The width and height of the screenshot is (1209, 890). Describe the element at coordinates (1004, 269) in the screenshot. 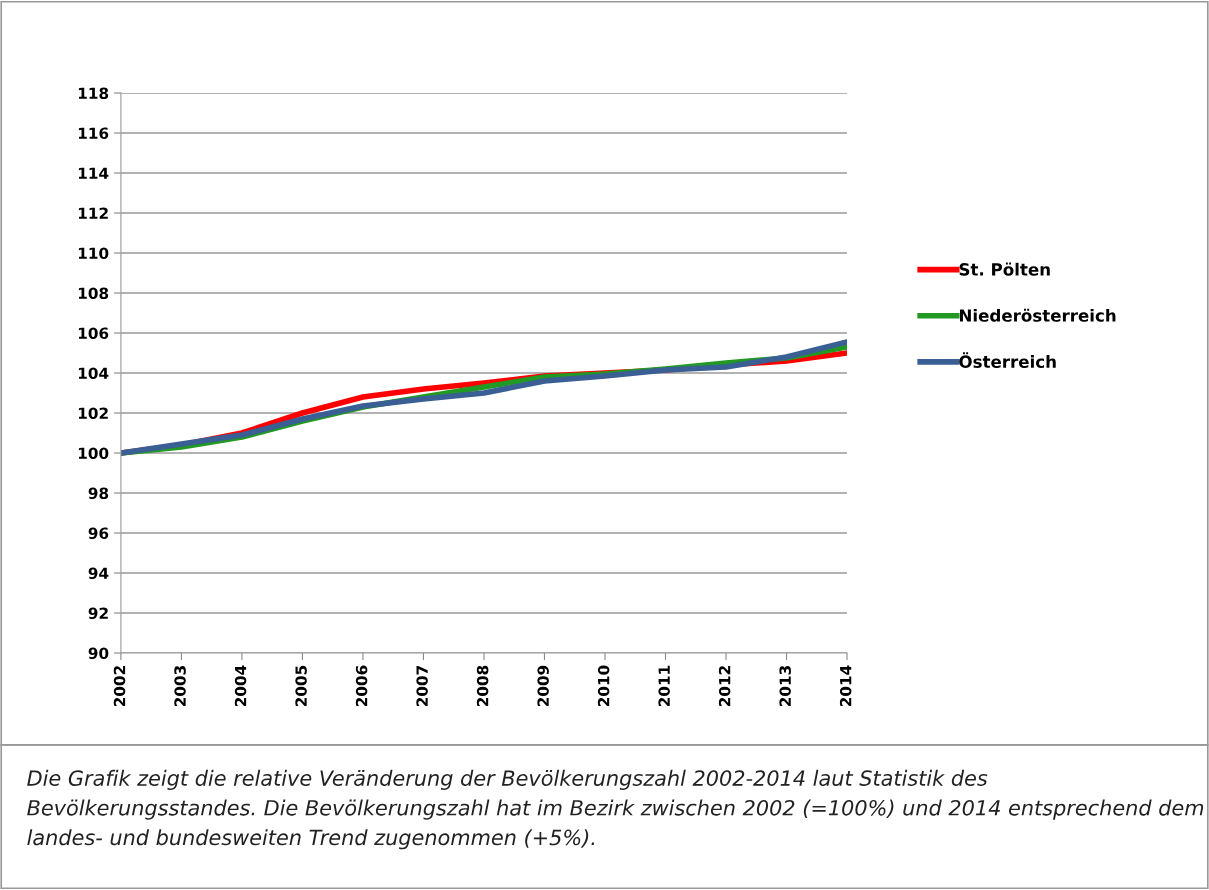

I see `legend-label: St. Pölten` at that location.